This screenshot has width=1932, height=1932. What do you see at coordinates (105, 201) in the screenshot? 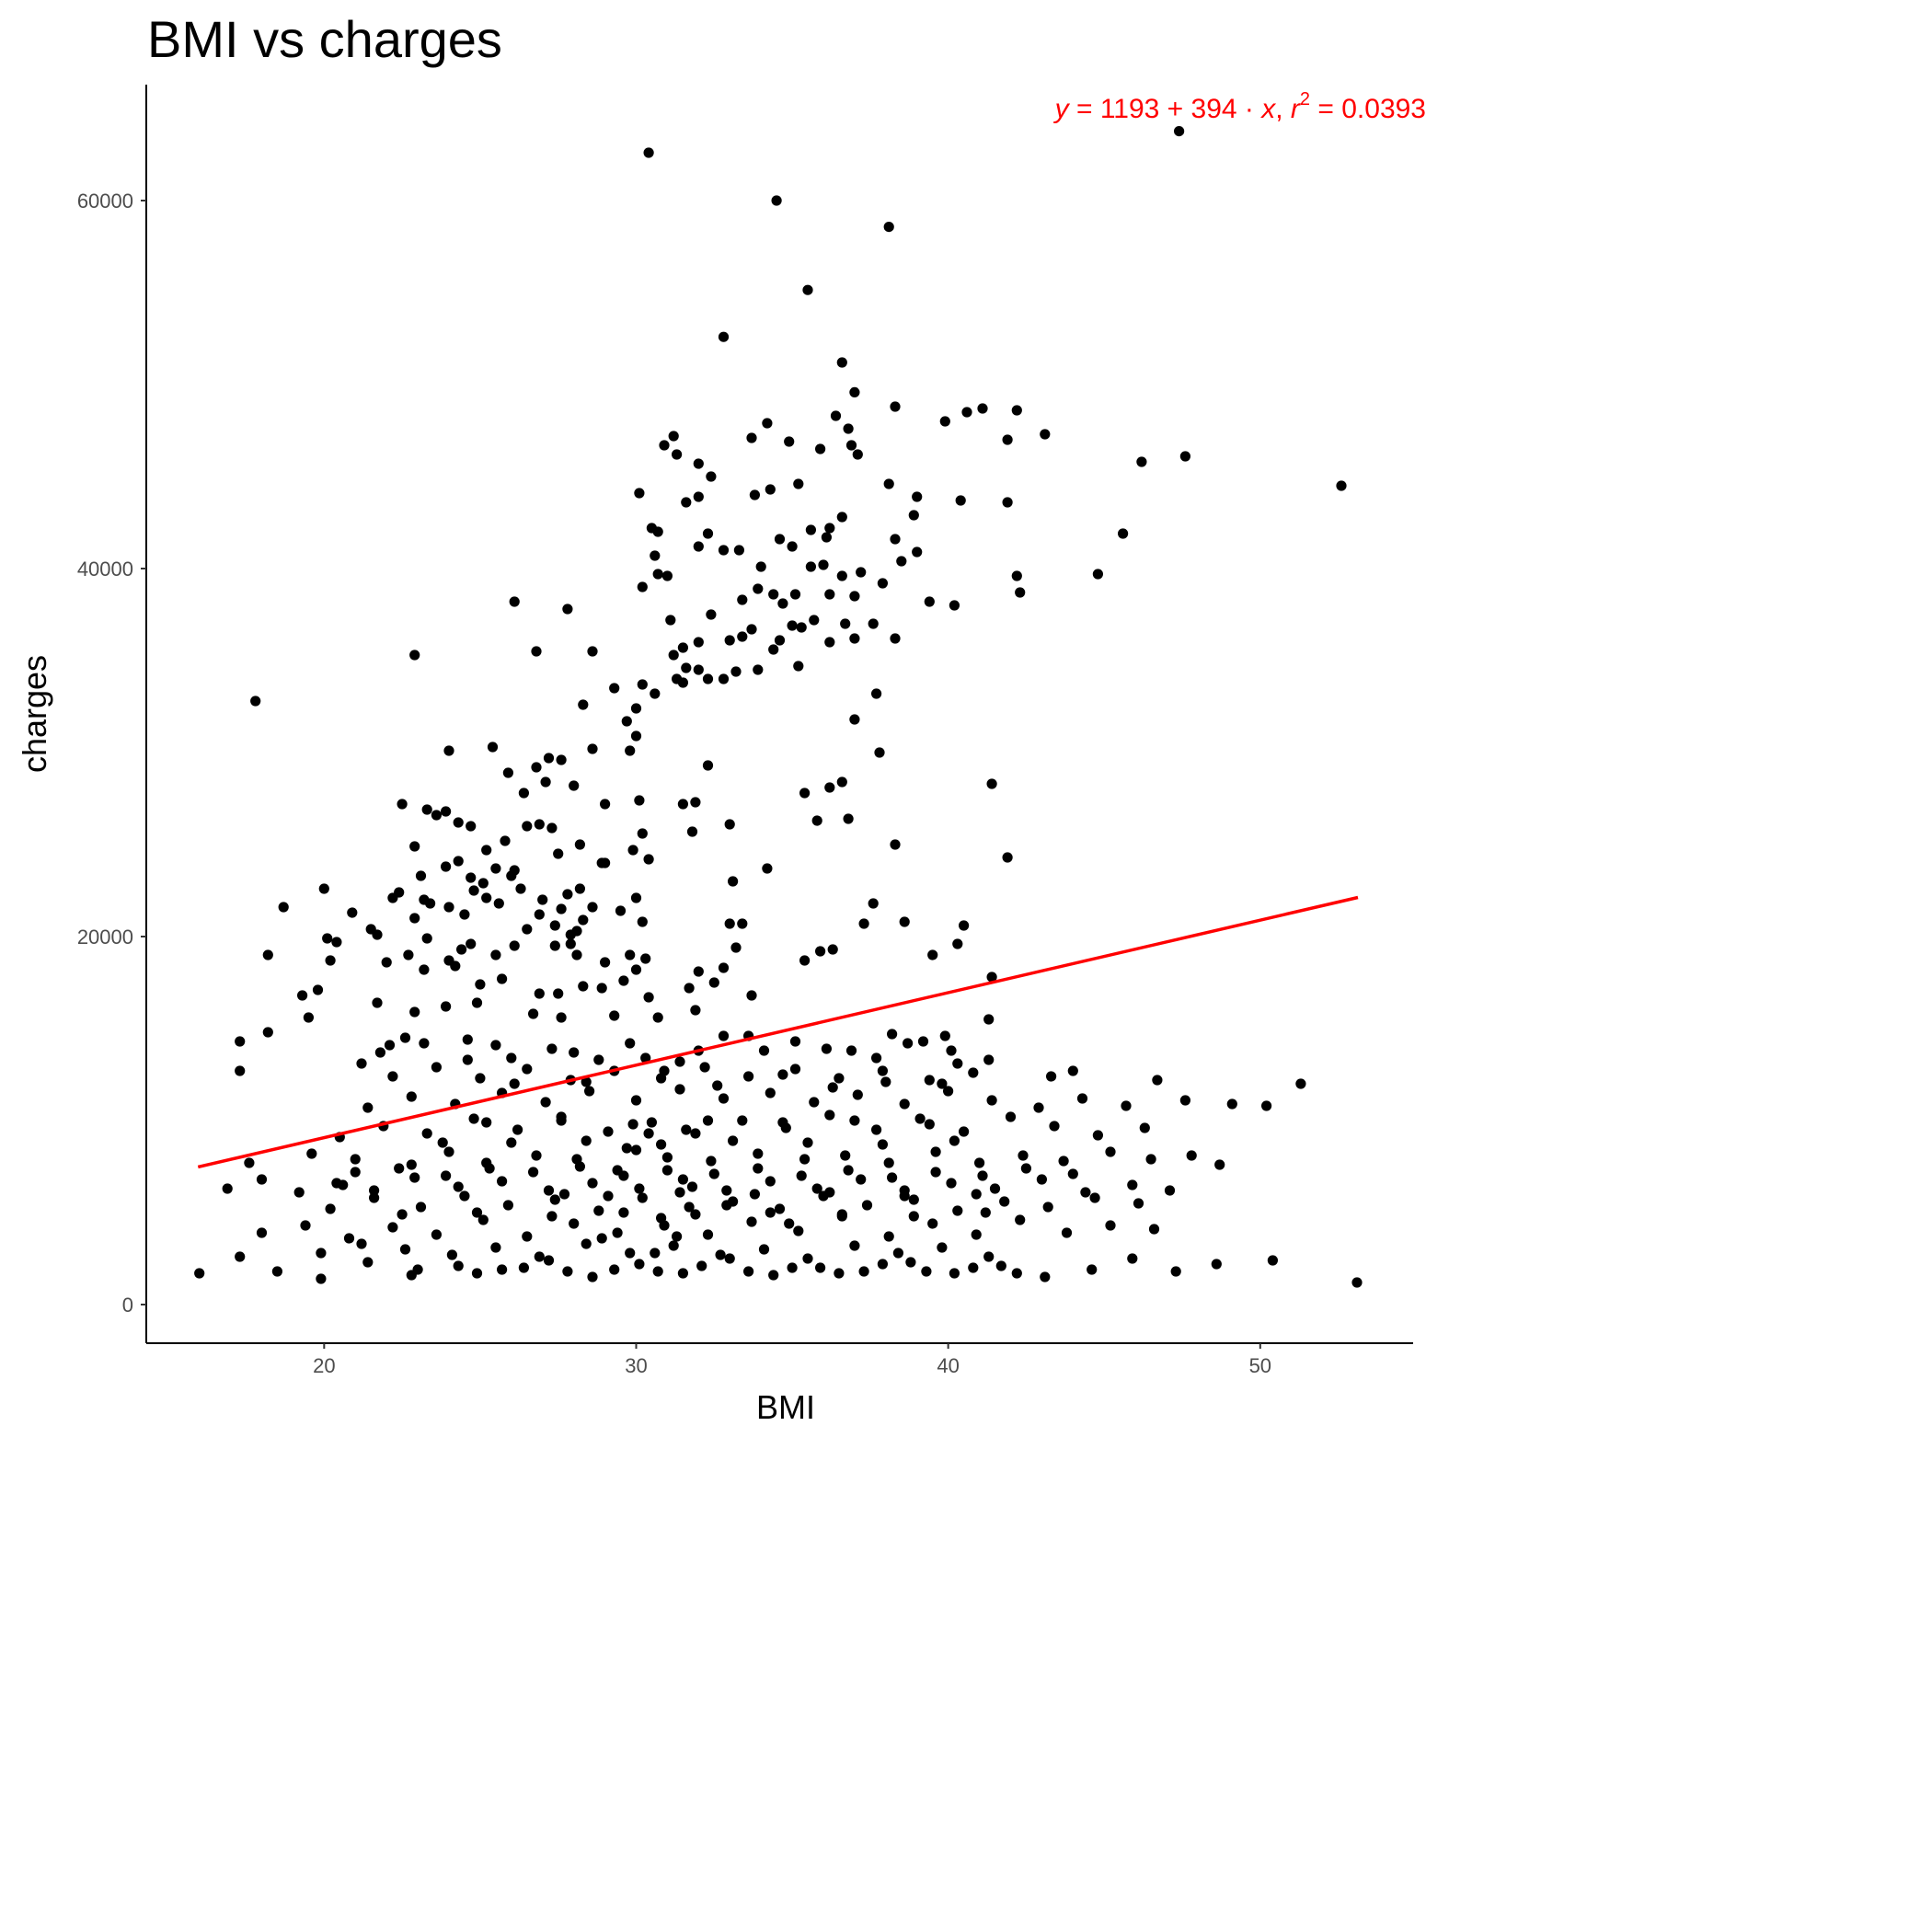
I see `y-tick-label: 60000` at bounding box center [105, 201].